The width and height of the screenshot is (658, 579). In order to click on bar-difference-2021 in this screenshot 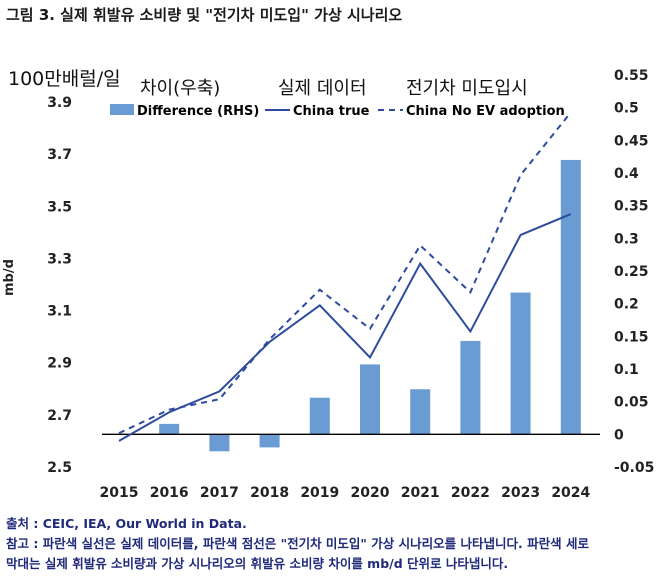, I will do `click(420, 412)`.